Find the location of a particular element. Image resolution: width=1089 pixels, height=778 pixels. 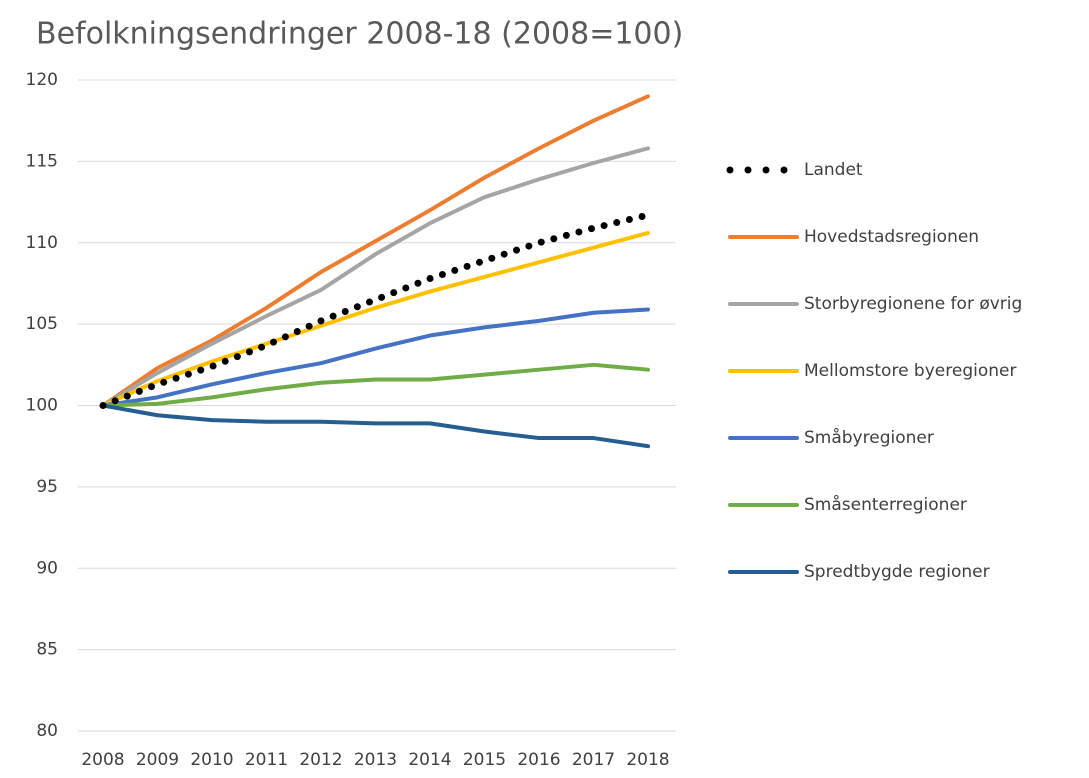

legend-label: Mellomstore byeregioner is located at coordinates (910, 371).